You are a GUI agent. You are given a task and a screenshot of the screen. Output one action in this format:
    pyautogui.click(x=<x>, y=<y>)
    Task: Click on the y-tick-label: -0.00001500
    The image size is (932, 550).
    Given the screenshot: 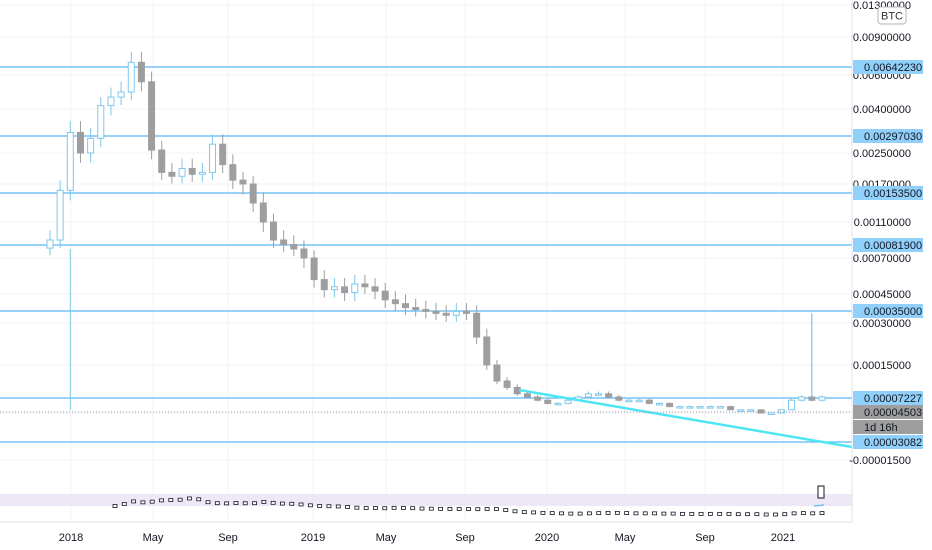 What is the action you would take?
    pyautogui.click(x=880, y=461)
    